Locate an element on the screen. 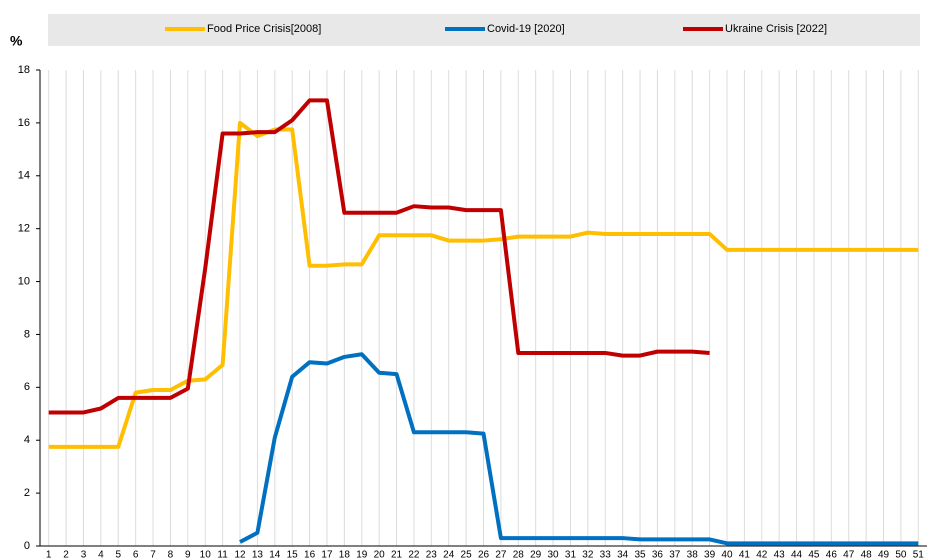  x-tick-label: 20 is located at coordinates (380, 555).